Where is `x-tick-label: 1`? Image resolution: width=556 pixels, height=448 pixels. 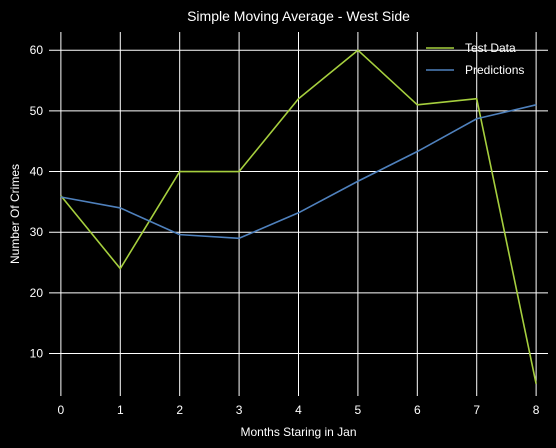
x-tick-label: 1 is located at coordinates (120, 410).